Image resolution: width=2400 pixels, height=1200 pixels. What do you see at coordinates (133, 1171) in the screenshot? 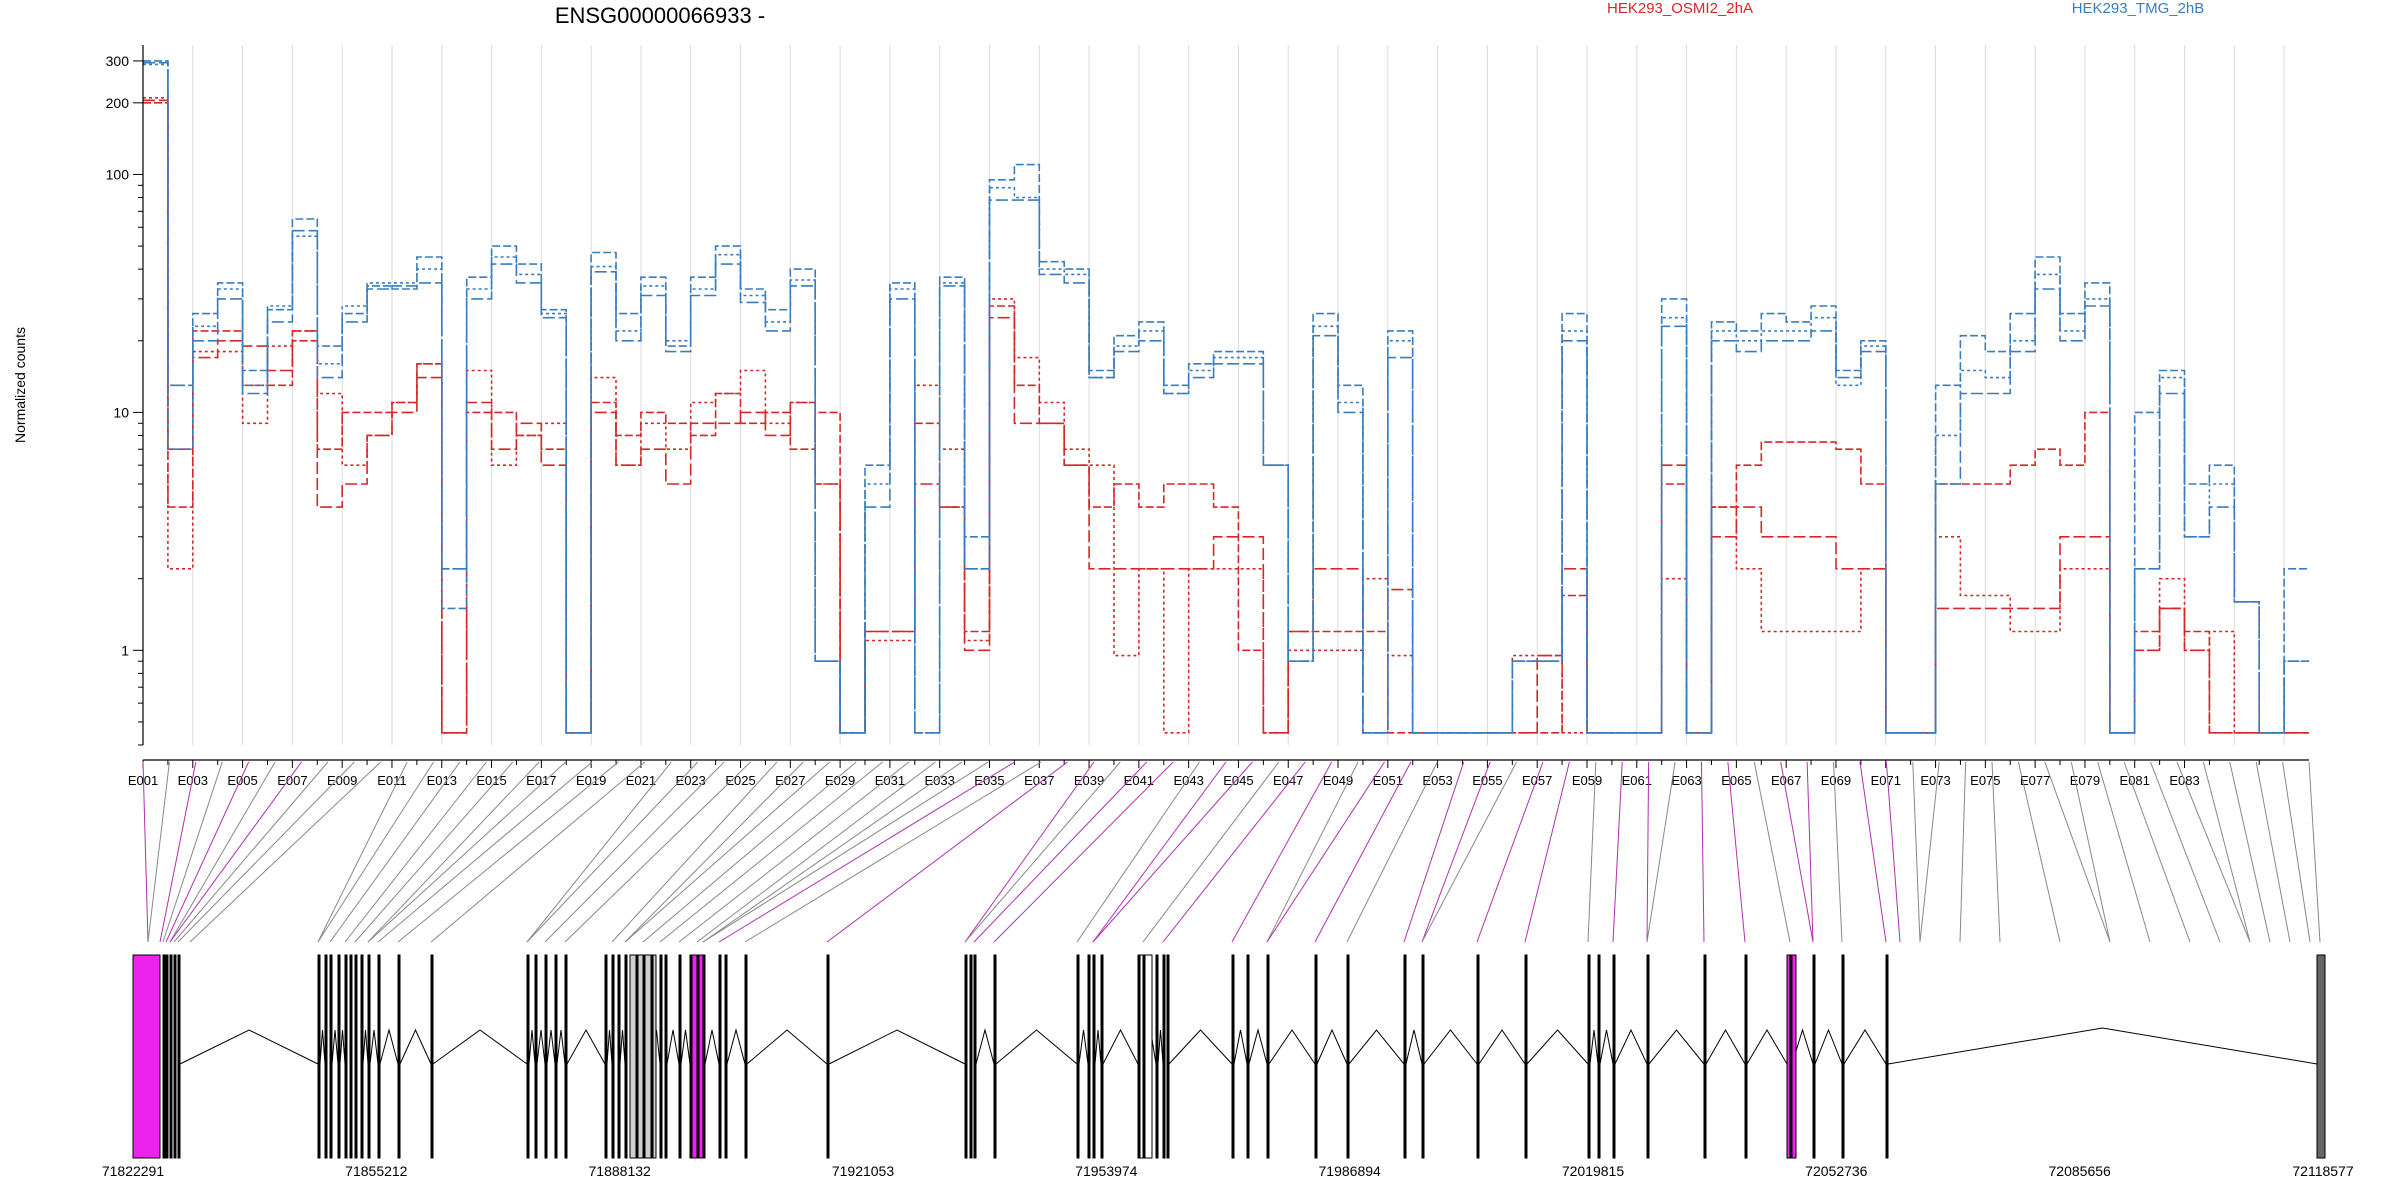
I see `coordinate-label: 71822291` at bounding box center [133, 1171].